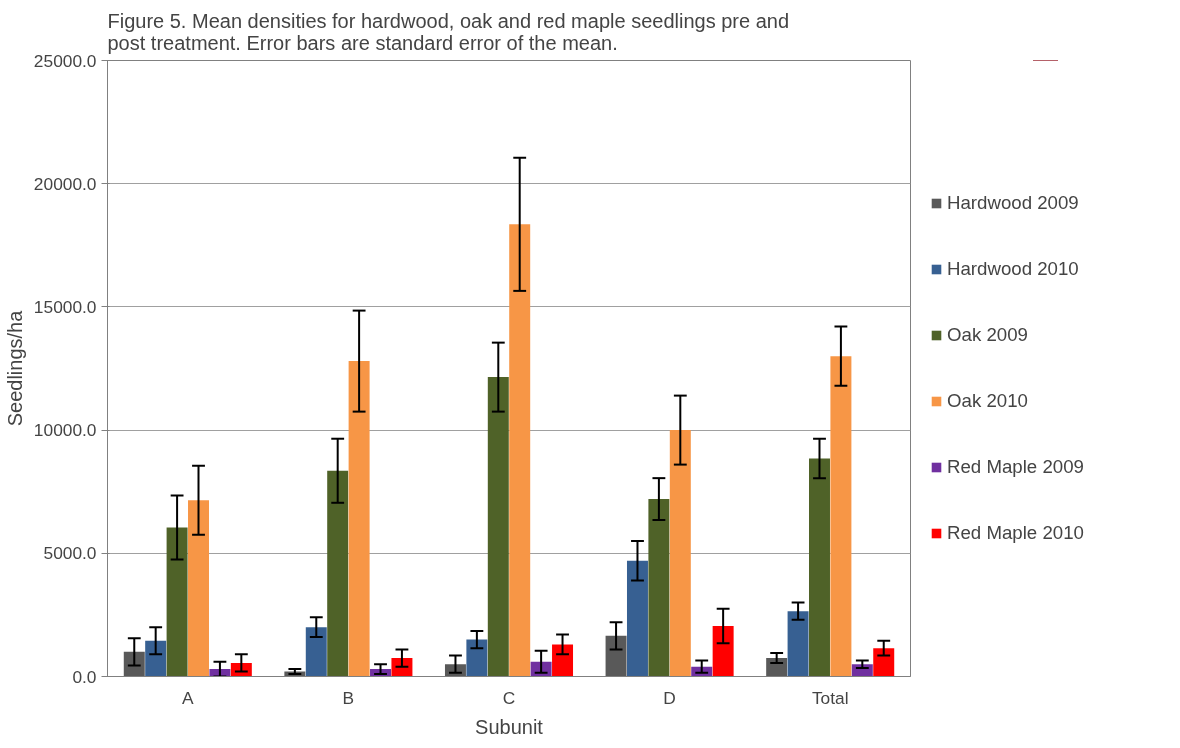 The image size is (1180, 748). What do you see at coordinates (65, 306) in the screenshot?
I see `y-tick-label: 15000.0` at bounding box center [65, 306].